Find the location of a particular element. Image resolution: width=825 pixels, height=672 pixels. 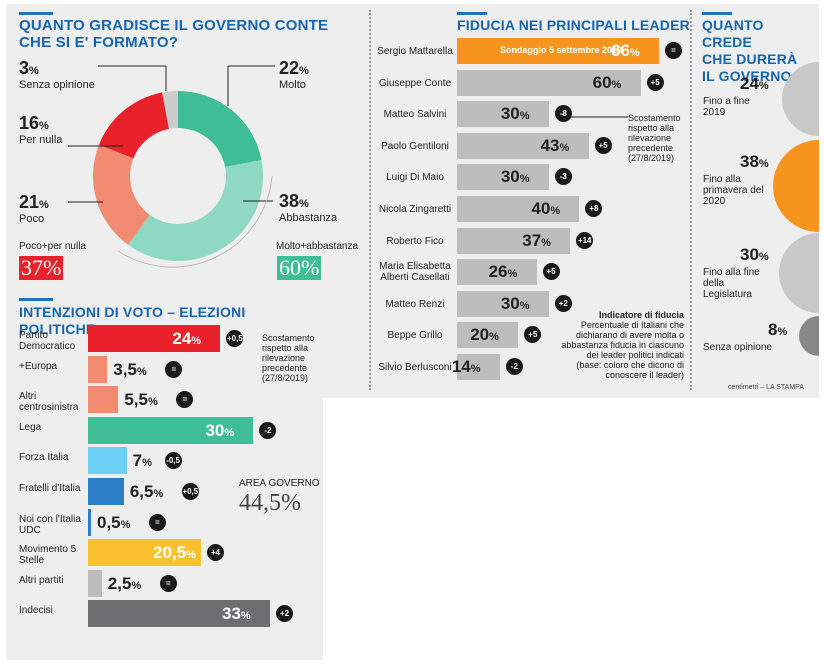

credit: centimetri – LA STAMPA is located at coordinates (766, 387).